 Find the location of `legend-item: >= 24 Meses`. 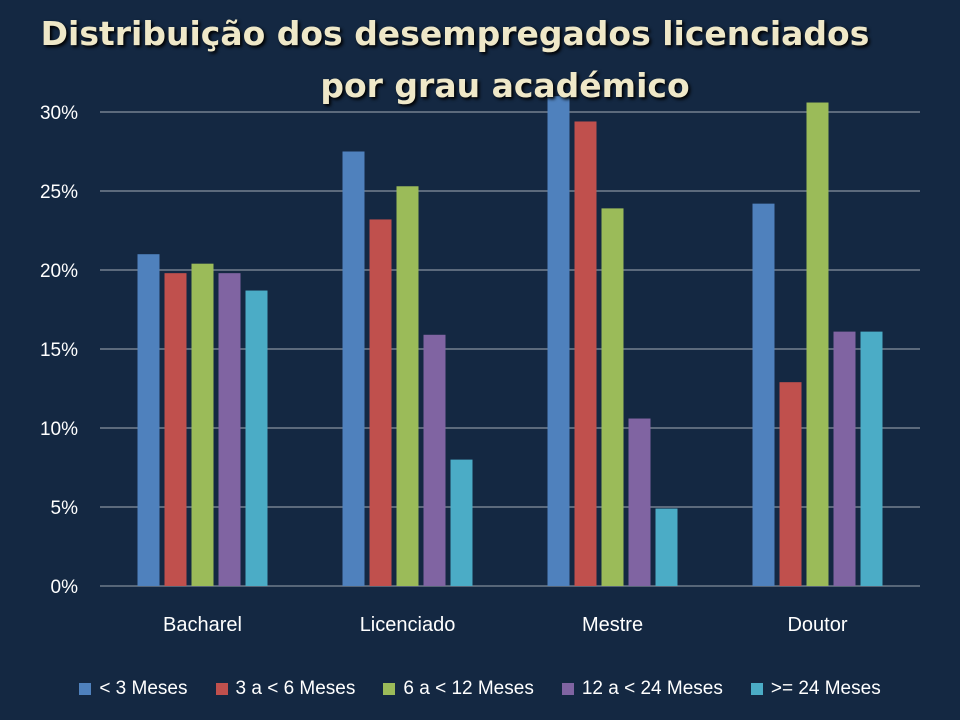

legend-item: >= 24 Meses is located at coordinates (815, 689).